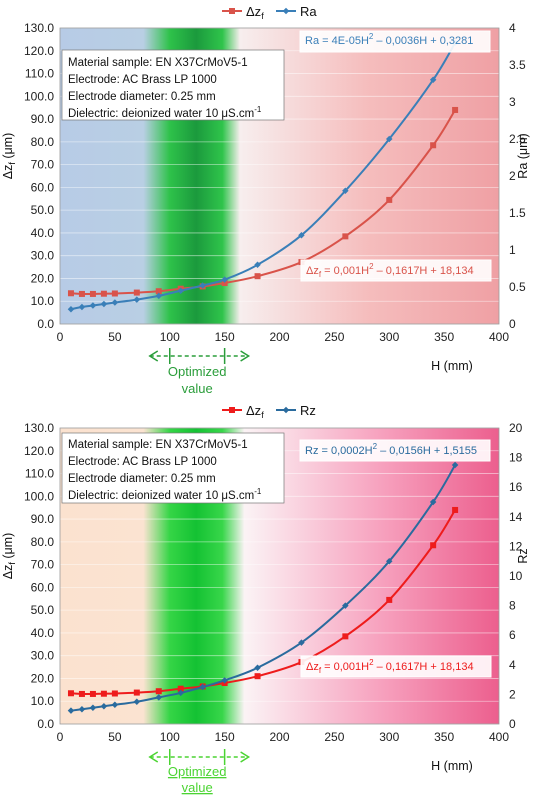  I want to click on y-right-tick-label: 8, so click(512, 606).